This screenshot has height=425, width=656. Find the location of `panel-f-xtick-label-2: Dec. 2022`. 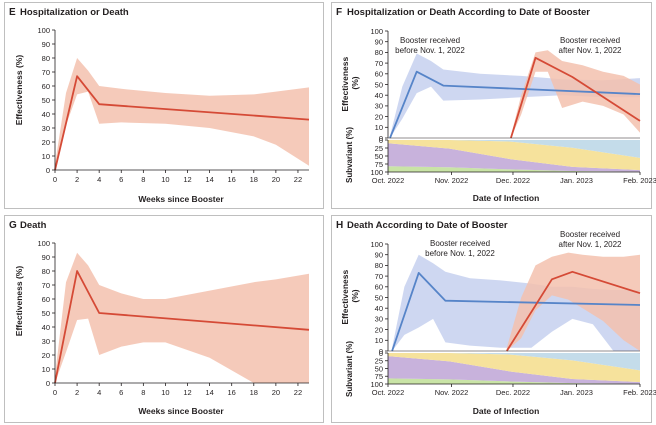

panel-f-xtick-label-2: Dec. 2022 is located at coordinates (513, 180).